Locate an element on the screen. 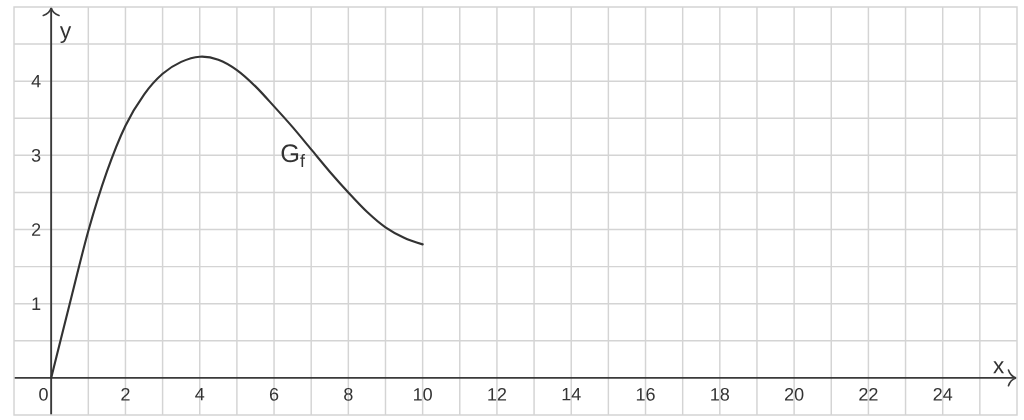 Image resolution: width=1024 pixels, height=420 pixels. x-tick-label: 16 is located at coordinates (645, 394).